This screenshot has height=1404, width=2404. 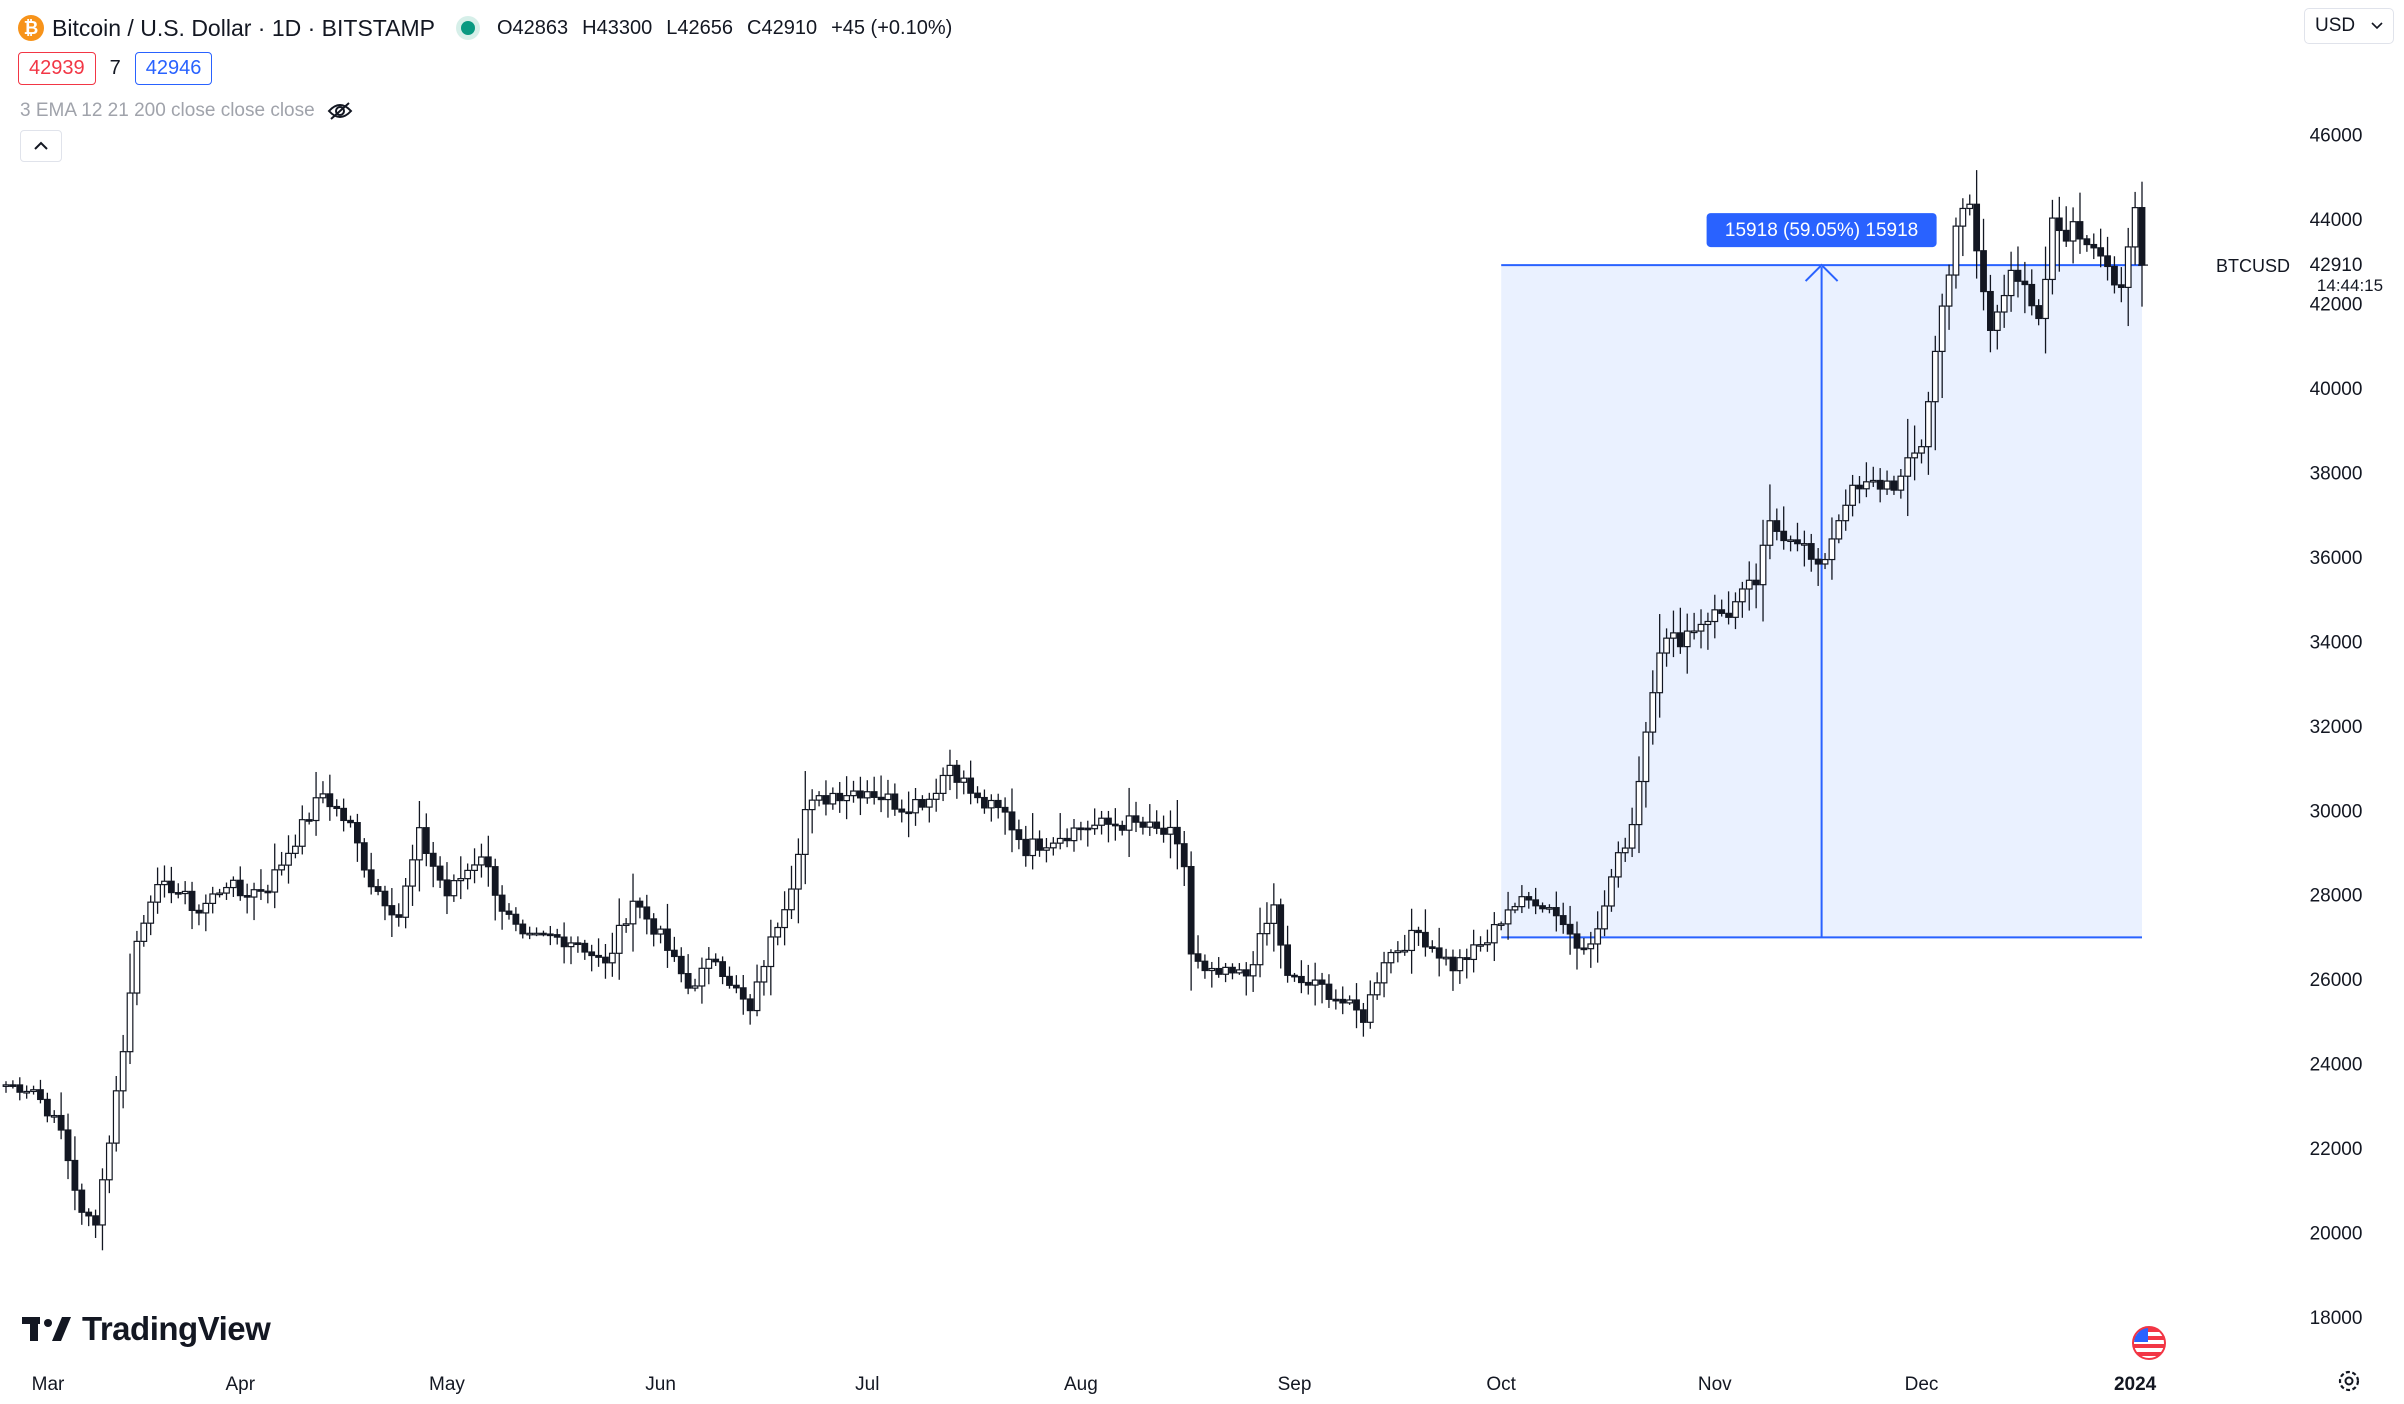 What do you see at coordinates (2336, 1149) in the screenshot?
I see `y-tick-label: 22000` at bounding box center [2336, 1149].